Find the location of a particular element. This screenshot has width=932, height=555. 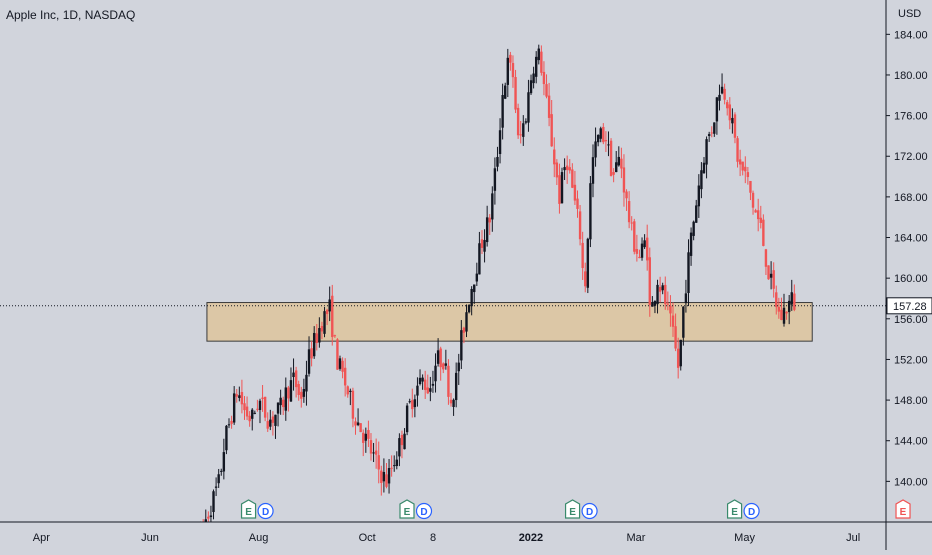

last-price-layer: 157.28 is located at coordinates (466, 306).